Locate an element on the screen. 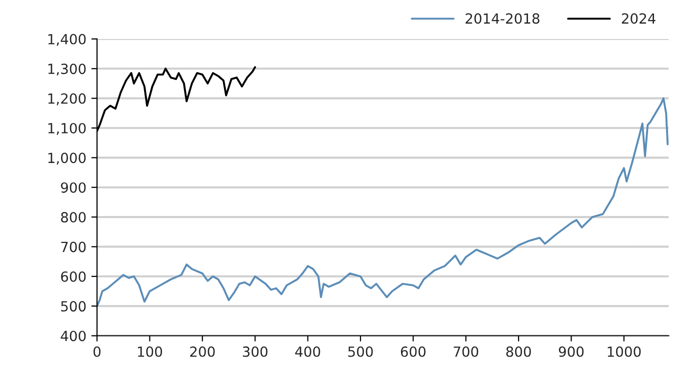 This screenshot has height=371, width=693. legend-label: 2014-2018 is located at coordinates (503, 18).